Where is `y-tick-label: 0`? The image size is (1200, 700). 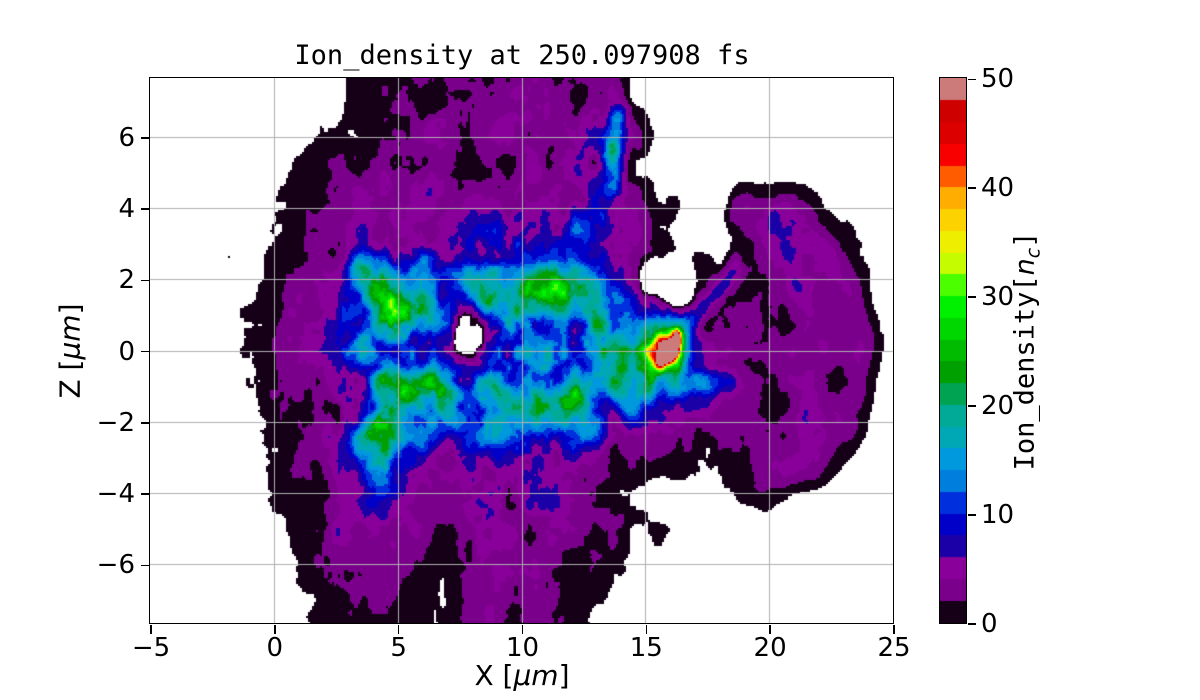 y-tick-label: 0 is located at coordinates (126, 351).